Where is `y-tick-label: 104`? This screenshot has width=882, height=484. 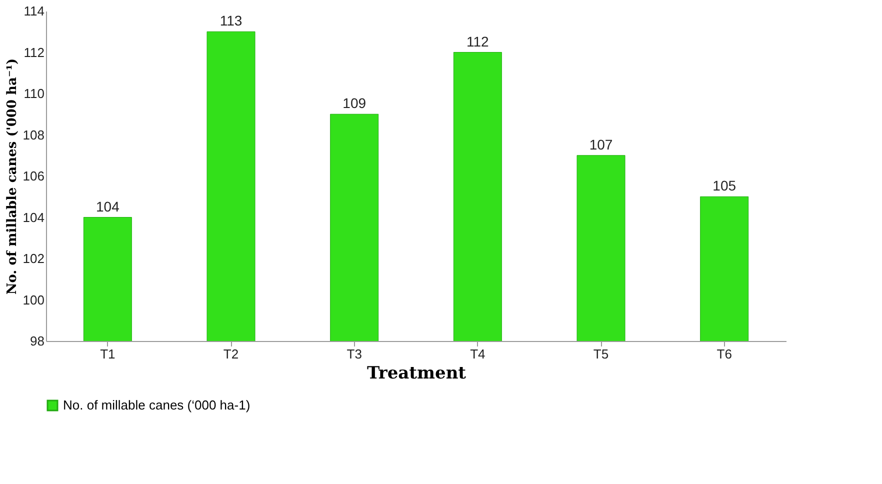
y-tick-label: 104 is located at coordinates (33, 217).